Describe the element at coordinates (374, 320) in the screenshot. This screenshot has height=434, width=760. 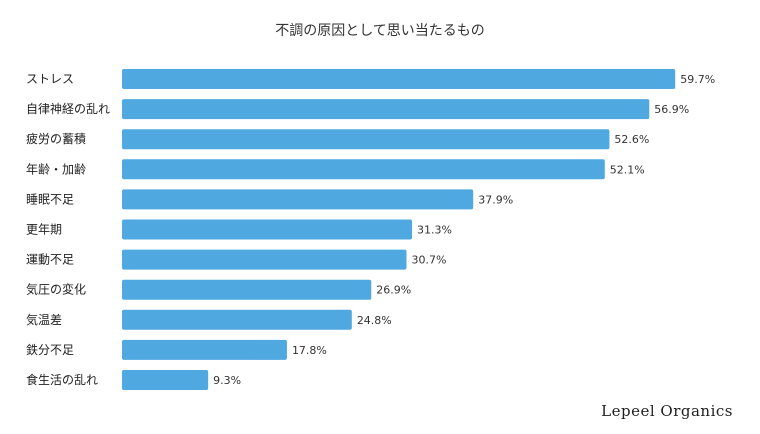
I see `value-label: 24.8%` at that location.